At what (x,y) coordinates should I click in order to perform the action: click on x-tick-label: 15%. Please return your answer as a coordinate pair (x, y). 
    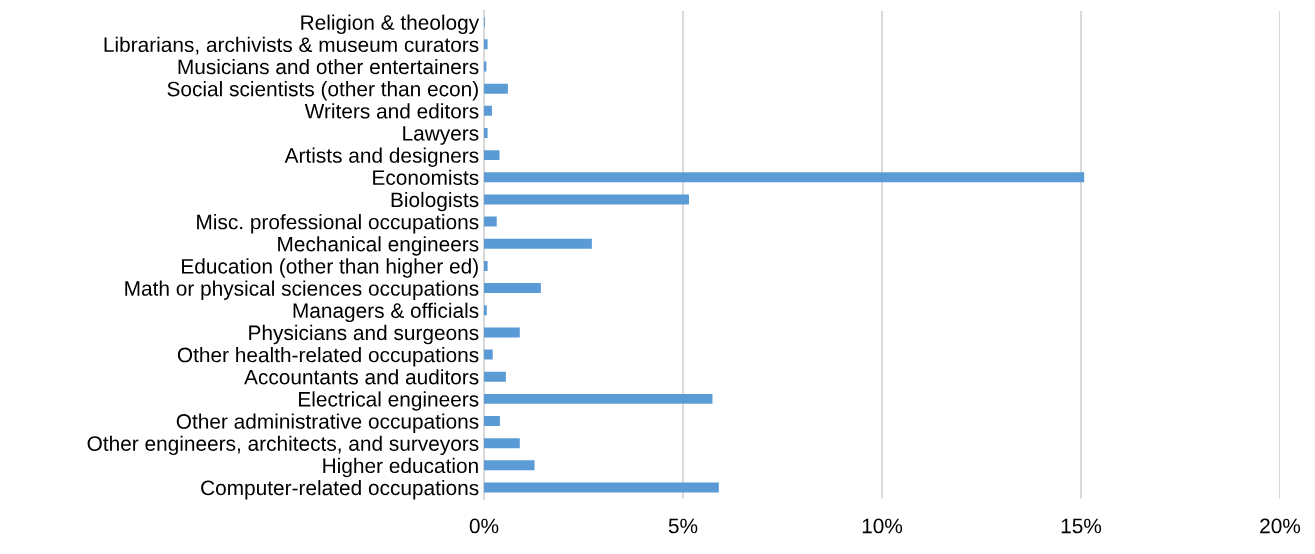
    Looking at the image, I should click on (1081, 526).